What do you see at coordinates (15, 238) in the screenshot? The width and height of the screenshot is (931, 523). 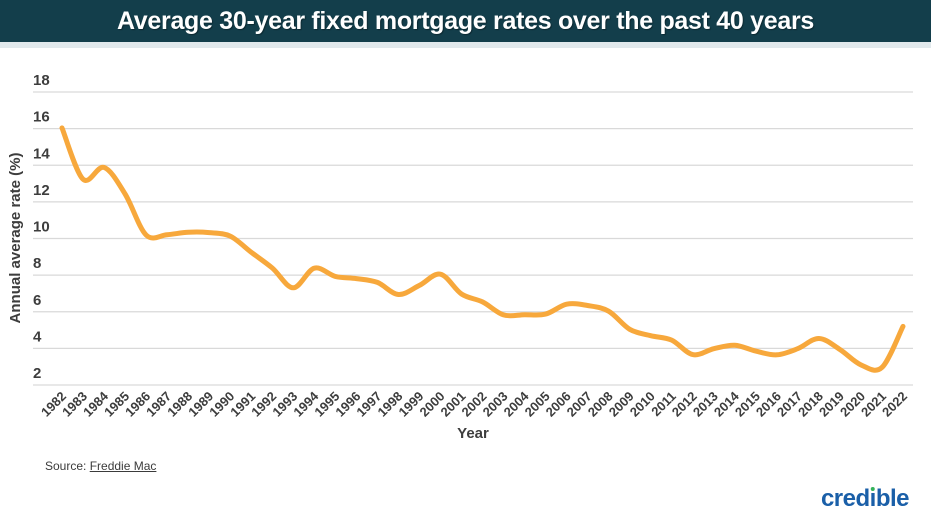 I see `y-axis-title: Annual average rate (%)` at bounding box center [15, 238].